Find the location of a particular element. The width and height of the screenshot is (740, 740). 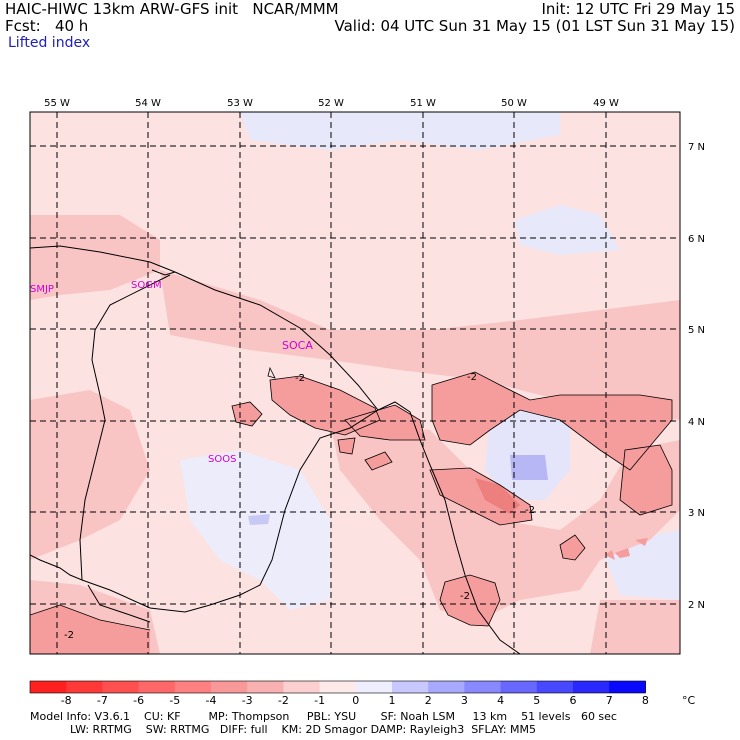

colorbar-tick-label: -6 is located at coordinates (138, 700).